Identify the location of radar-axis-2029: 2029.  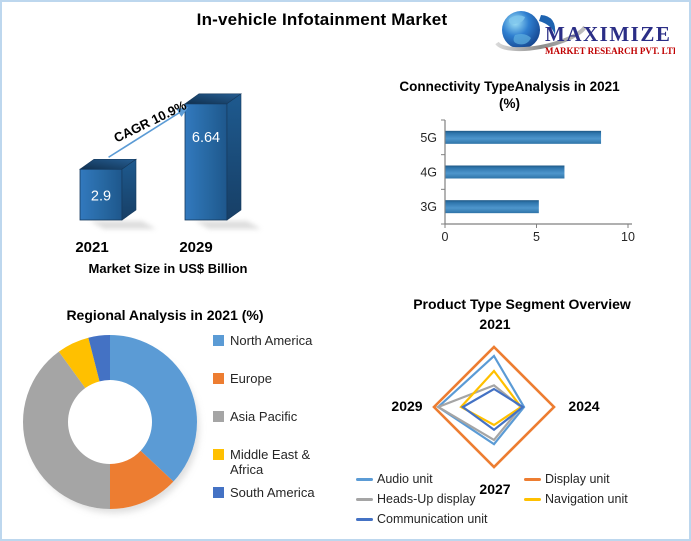
(407, 406).